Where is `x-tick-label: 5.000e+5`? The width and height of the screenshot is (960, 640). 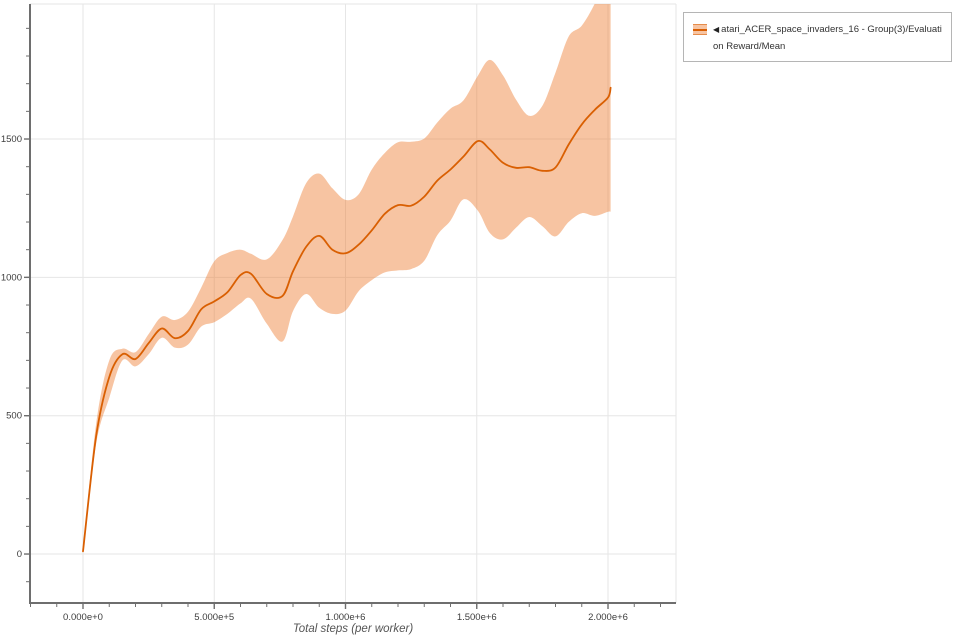
x-tick-label: 5.000e+5 is located at coordinates (214, 617).